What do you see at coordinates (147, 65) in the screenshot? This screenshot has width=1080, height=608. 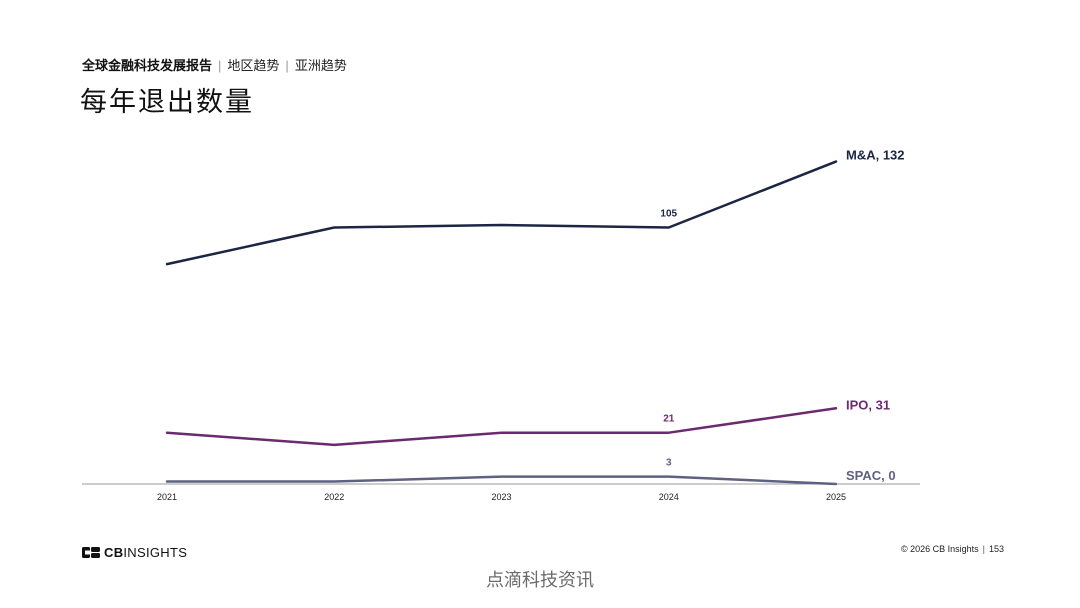 I see `report-title: 全球金融科技发展报告` at bounding box center [147, 65].